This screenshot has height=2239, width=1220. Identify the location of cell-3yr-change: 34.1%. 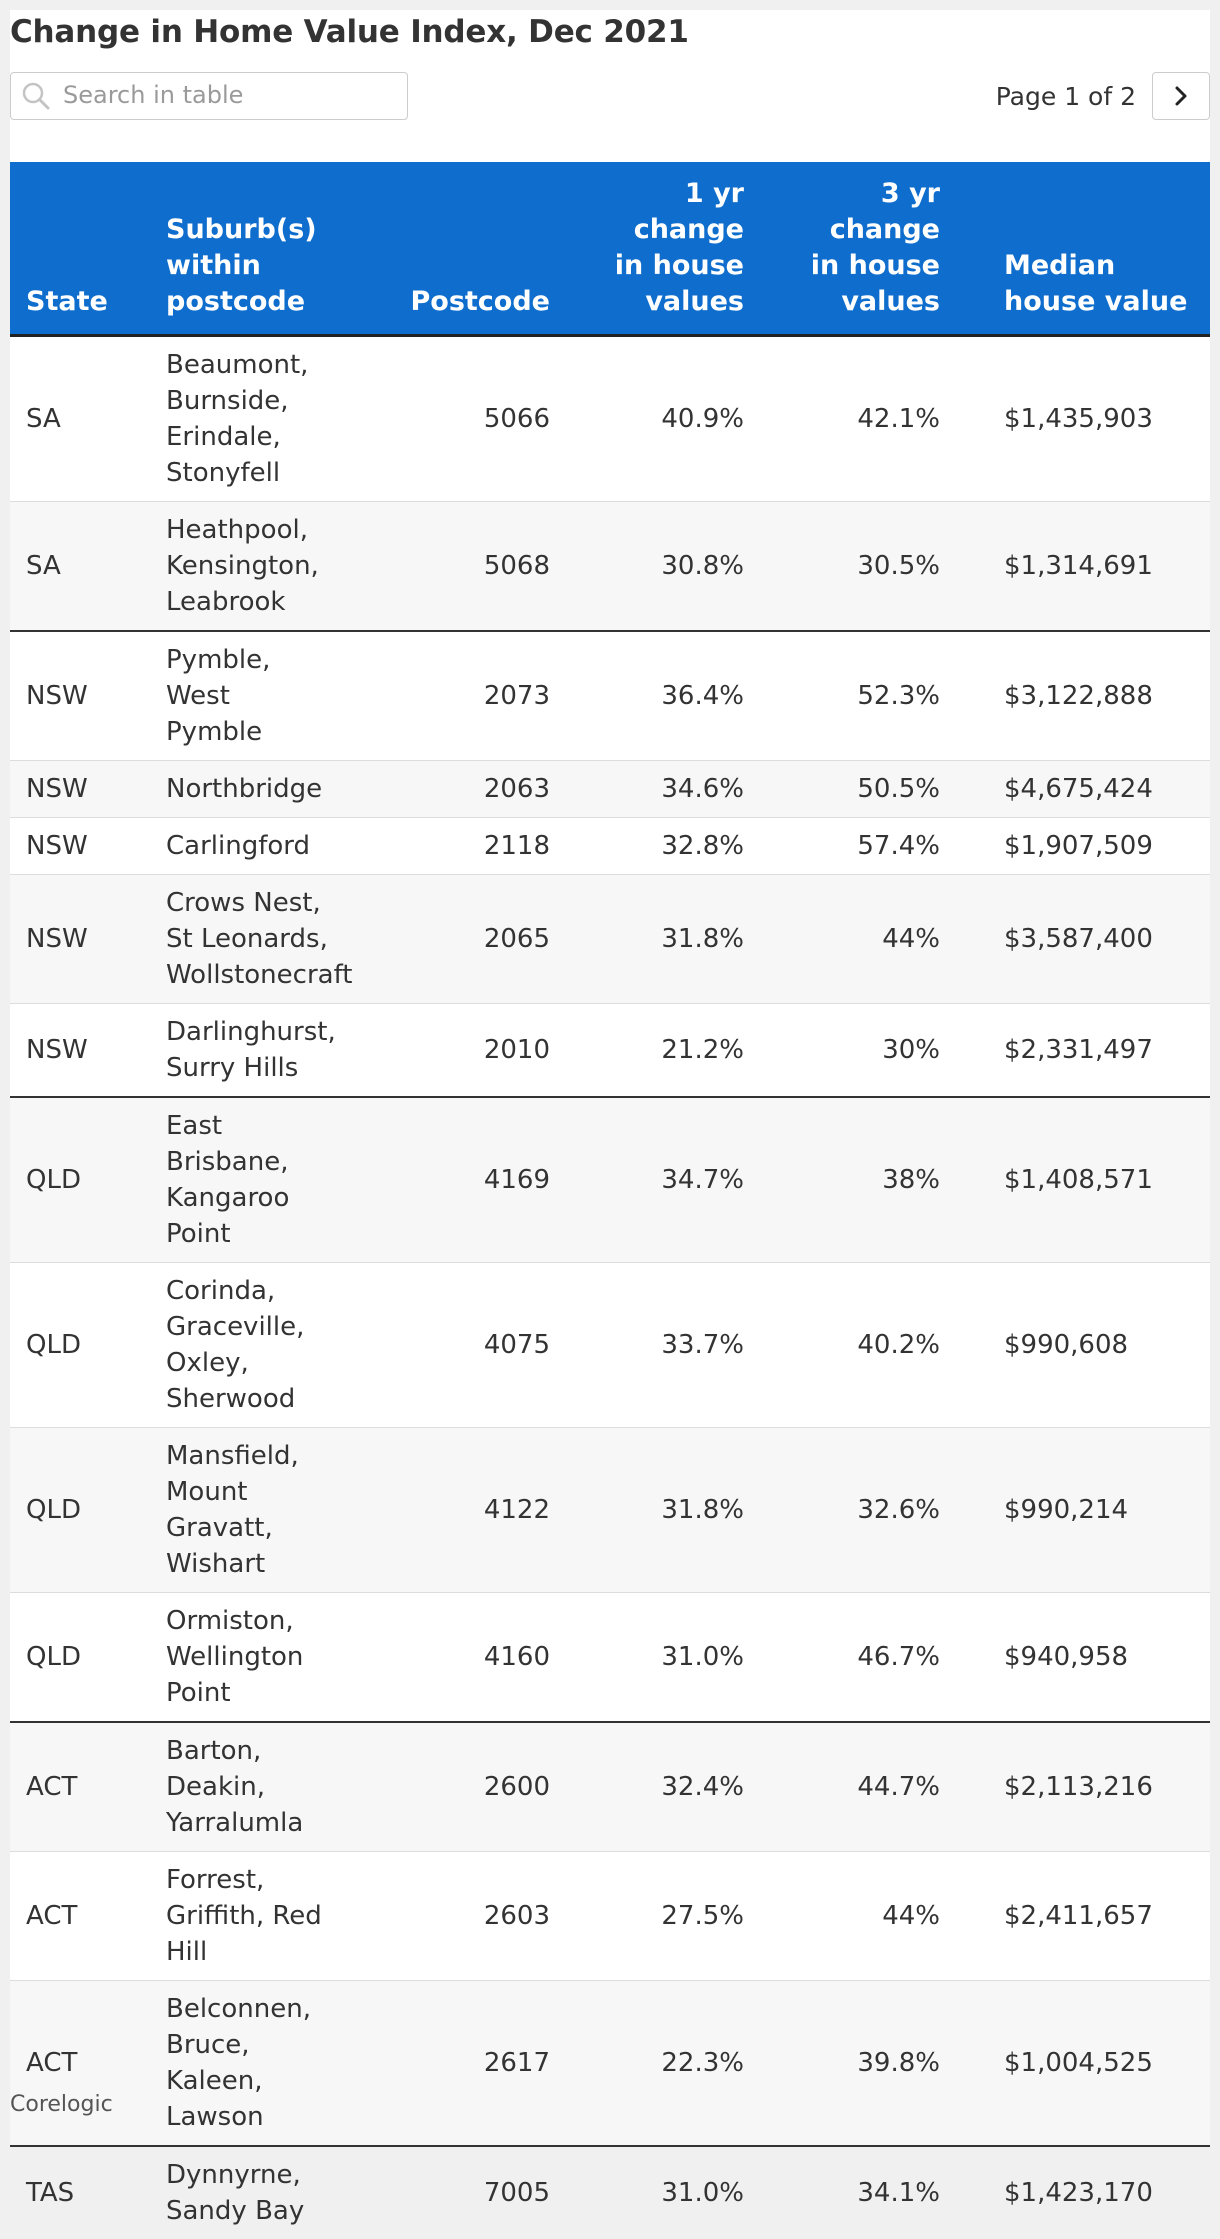
(876, 2192).